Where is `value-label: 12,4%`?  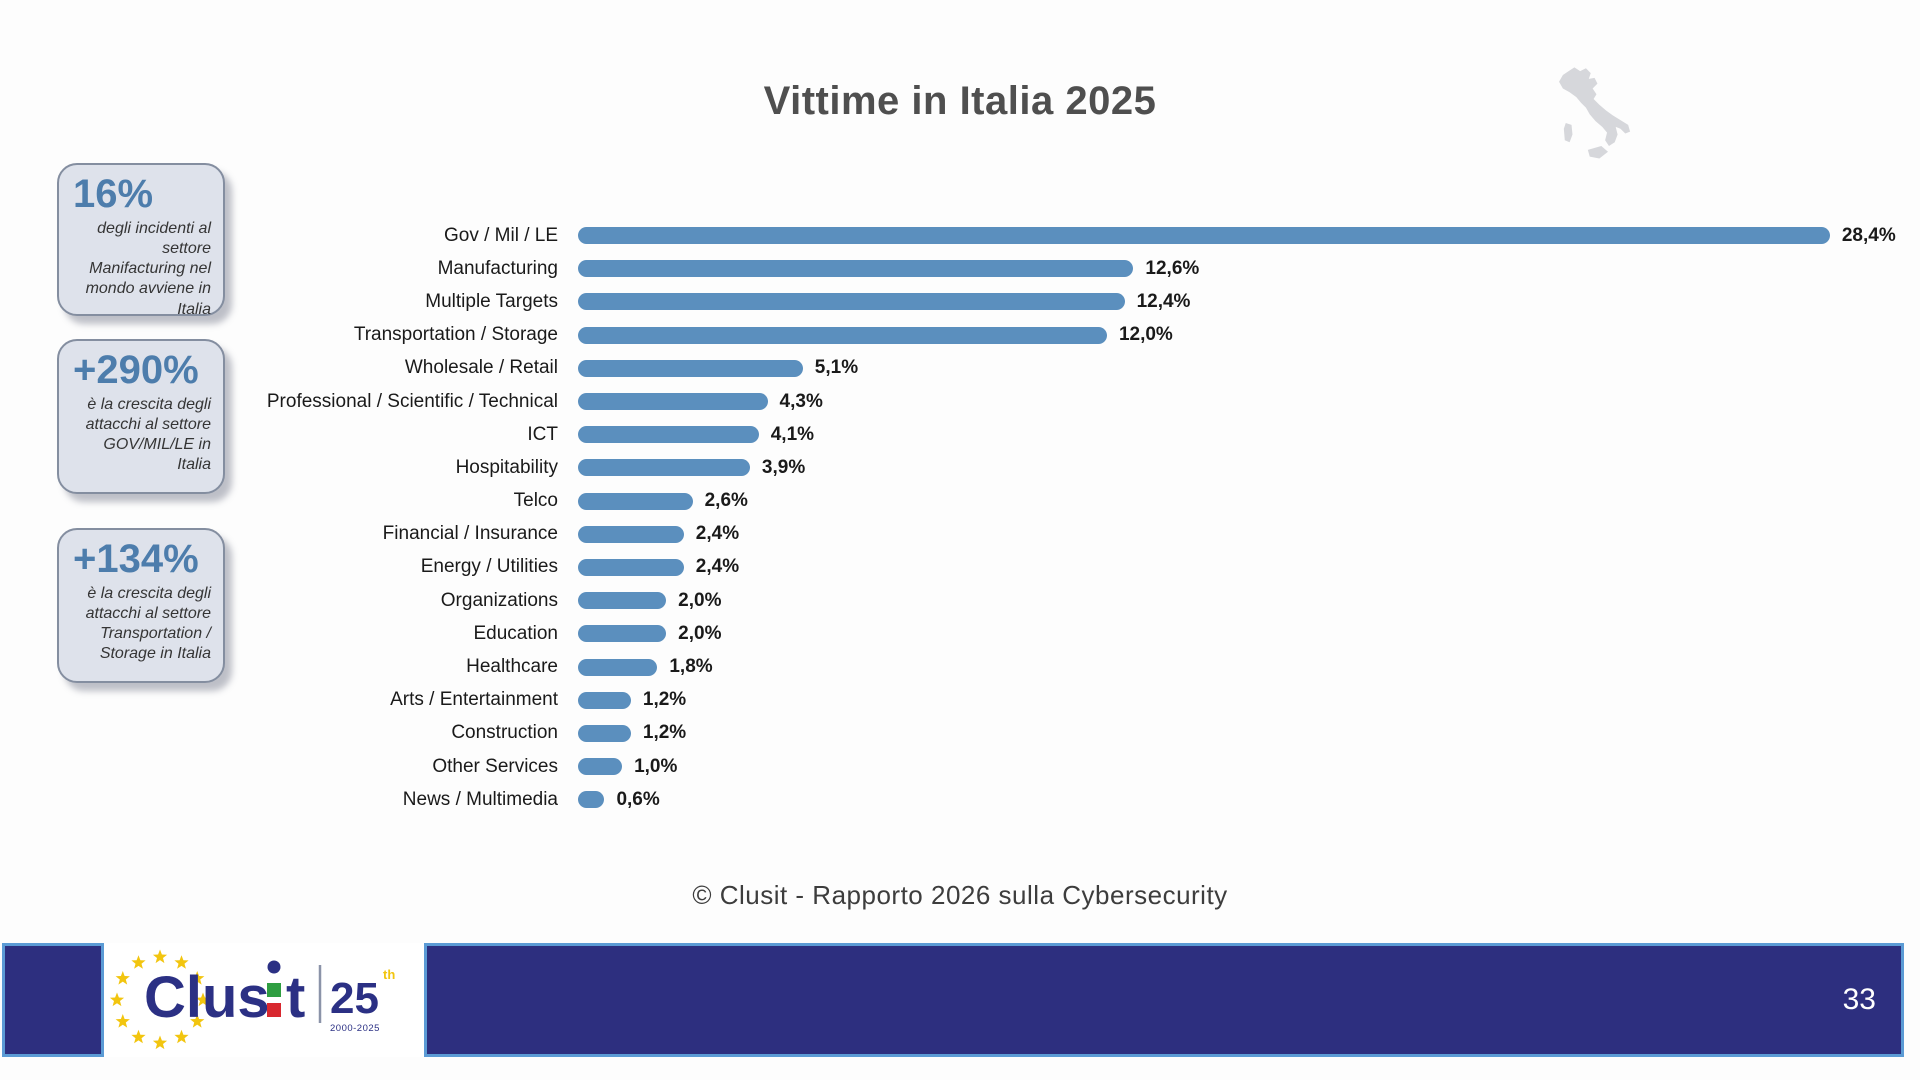 value-label: 12,4% is located at coordinates (1163, 301).